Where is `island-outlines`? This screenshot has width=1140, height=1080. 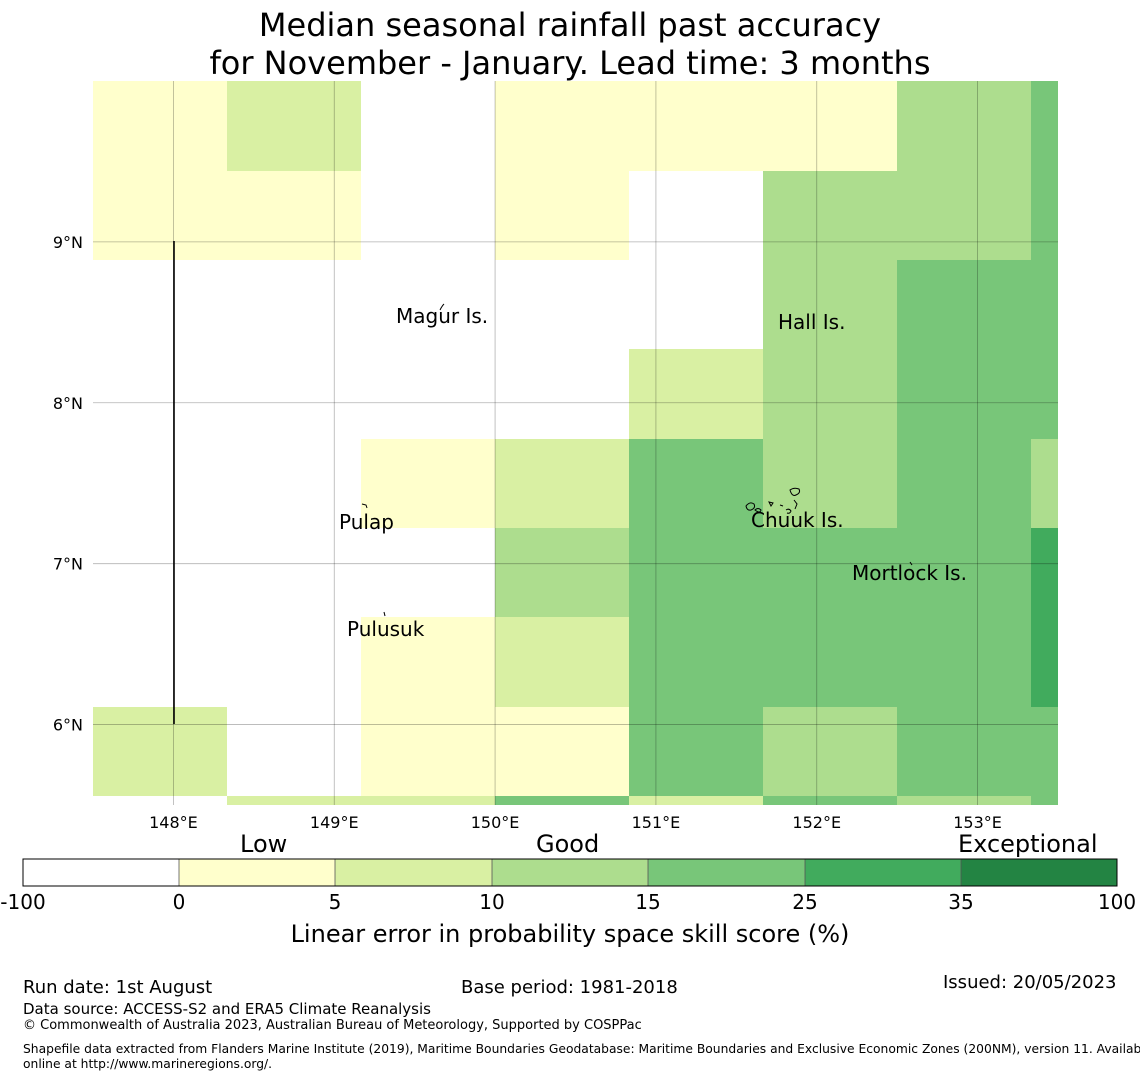 island-outlines is located at coordinates (637, 460).